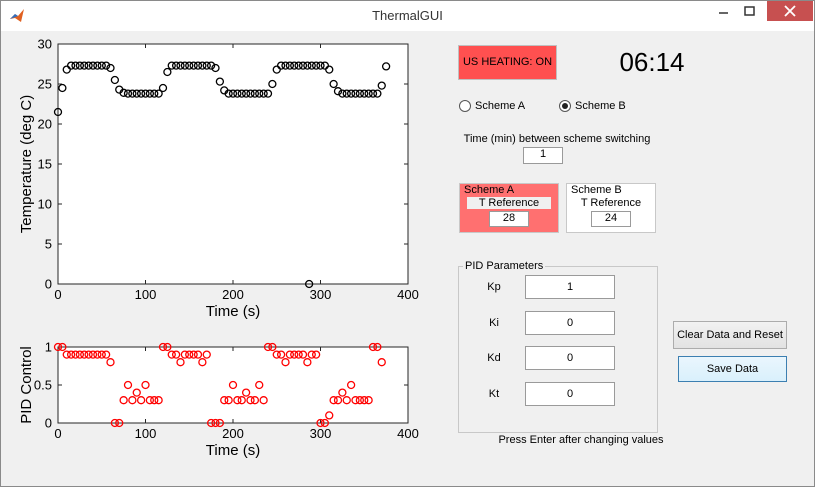 Image resolution: width=815 pixels, height=487 pixels. I want to click on save-button: Save Data, so click(732, 369).